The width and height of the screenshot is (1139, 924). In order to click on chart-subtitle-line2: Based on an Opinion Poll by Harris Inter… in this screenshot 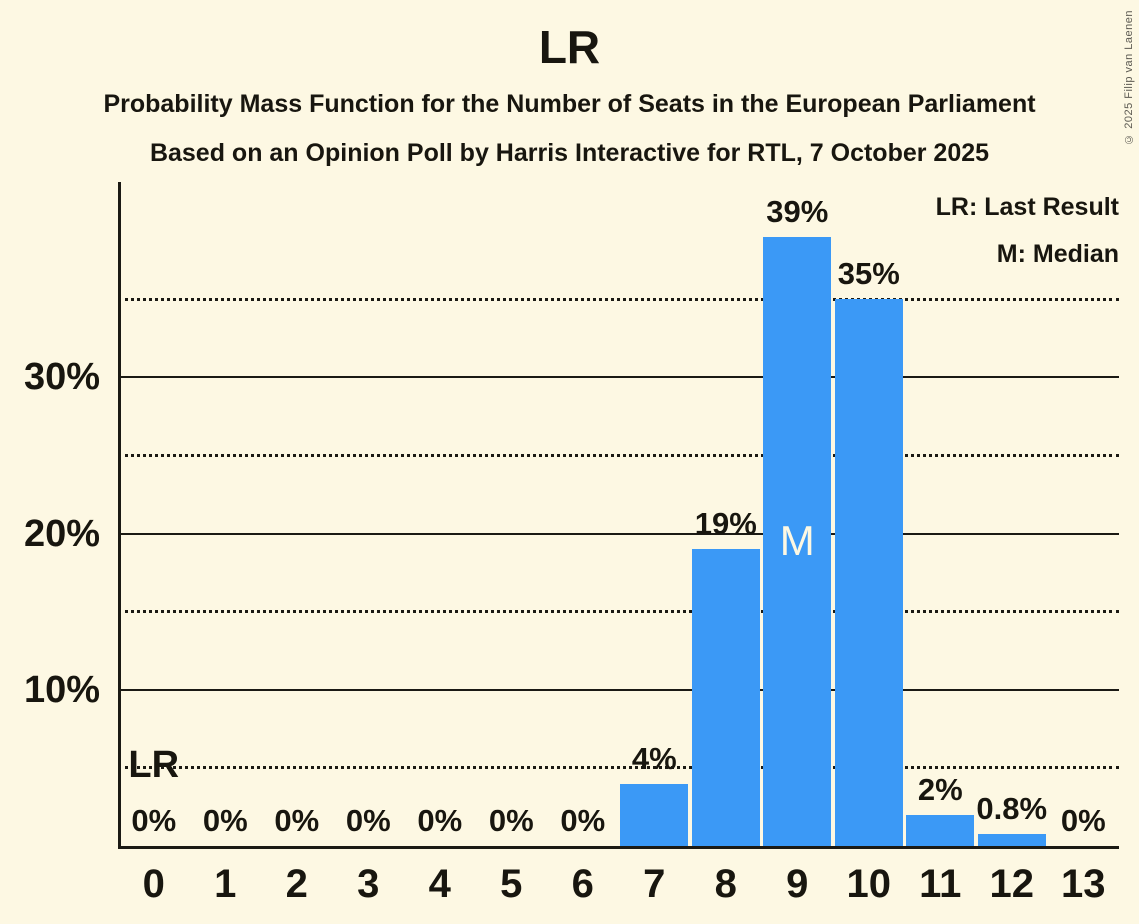, I will do `click(569, 153)`.